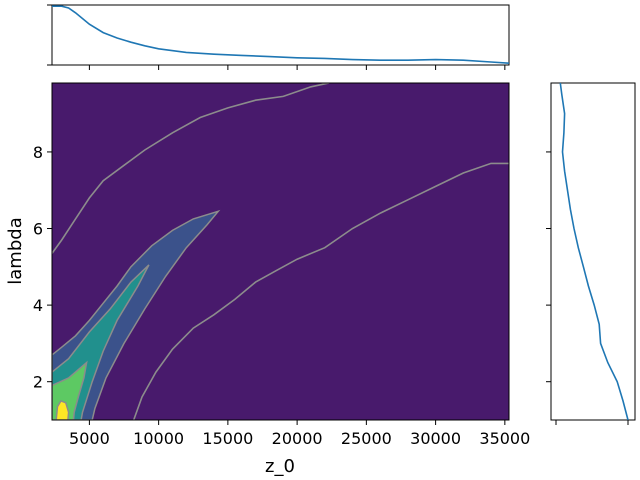 The image size is (640, 480). Describe the element at coordinates (435, 438) in the screenshot. I see `x-tick-label: 30000` at that location.